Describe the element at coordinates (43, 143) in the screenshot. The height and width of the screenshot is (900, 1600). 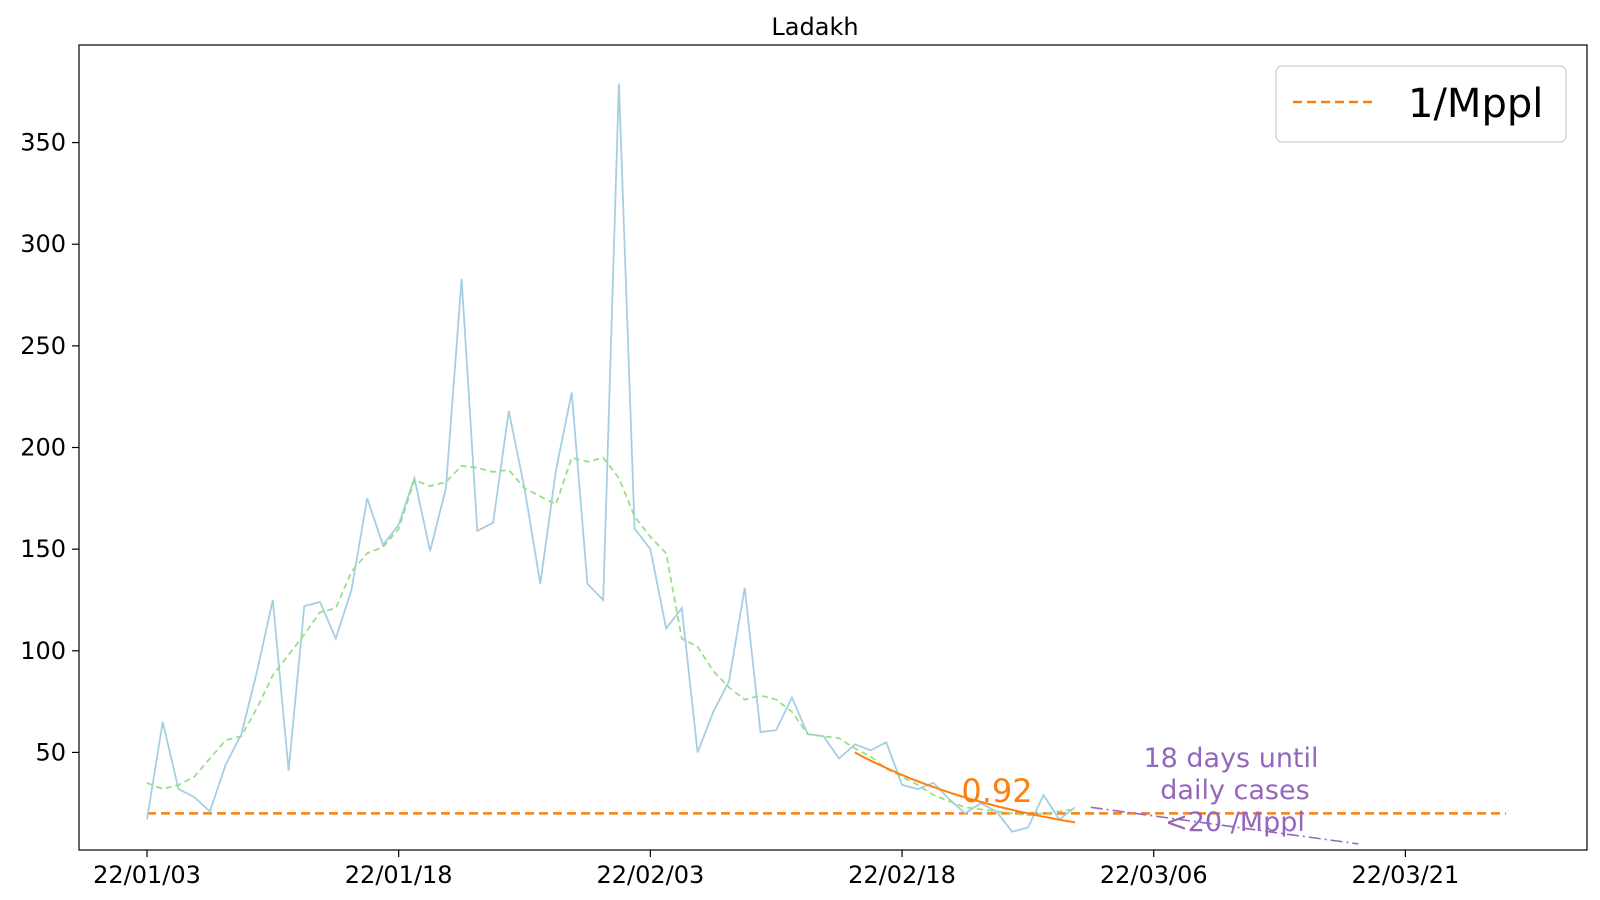
I see `y-tick-label: 350` at that location.